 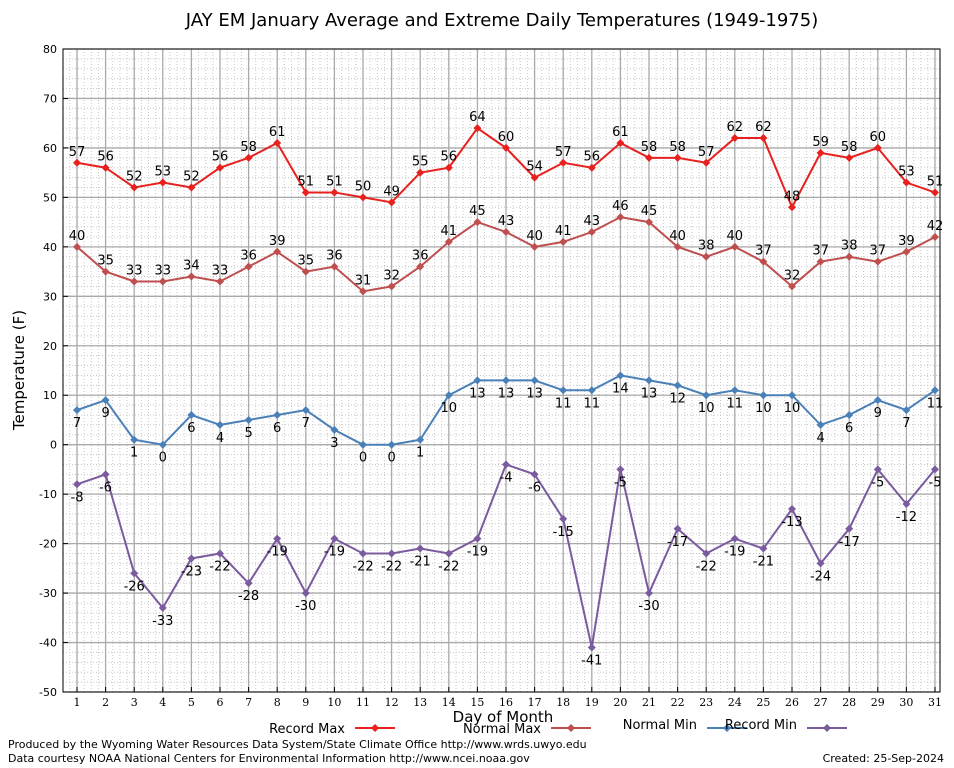 What do you see at coordinates (620, 702) in the screenshot?
I see `x-tick-label: 20` at bounding box center [620, 702].